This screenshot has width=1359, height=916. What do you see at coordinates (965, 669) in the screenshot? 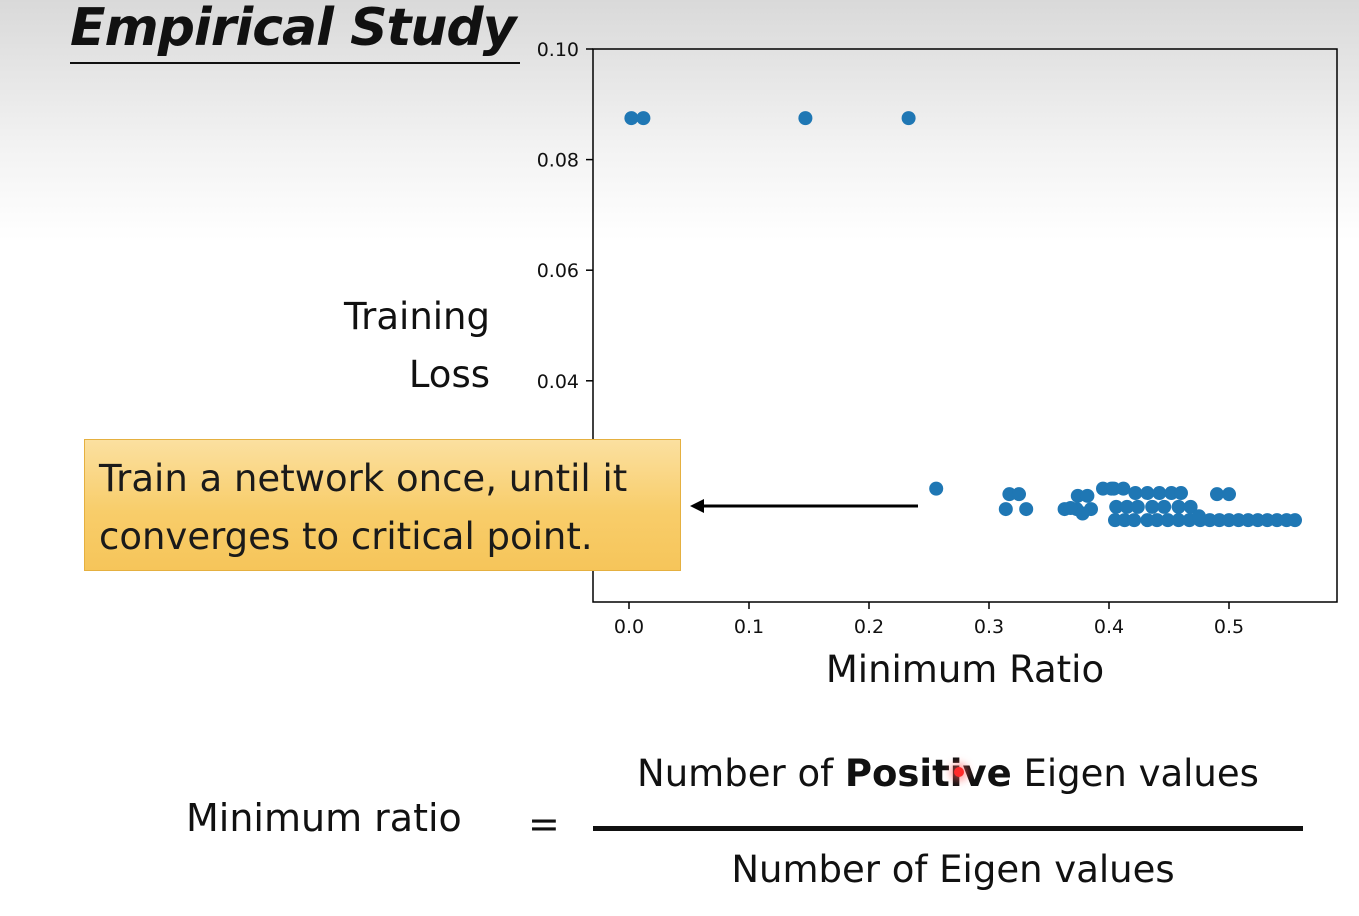
I see `x-axis-label: Minimum Ratio` at bounding box center [965, 669].